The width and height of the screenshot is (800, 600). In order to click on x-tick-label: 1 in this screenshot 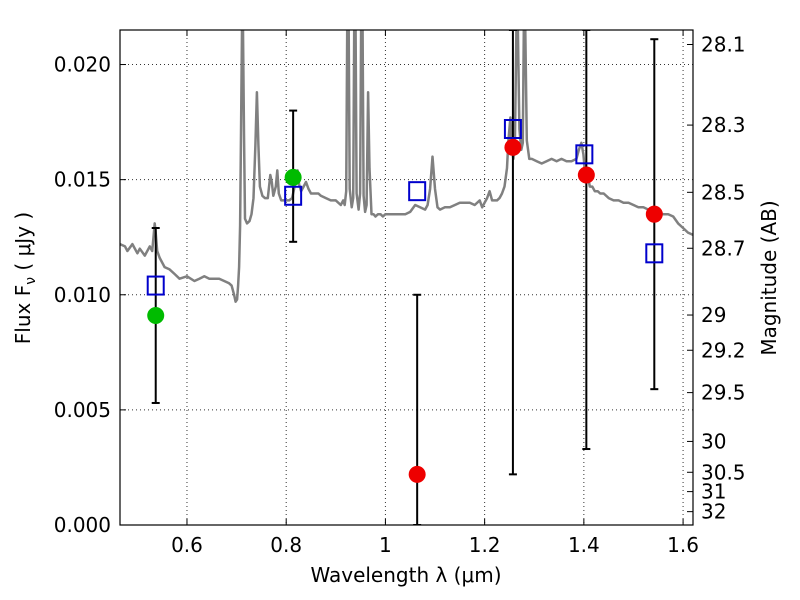, I will do `click(385, 545)`.